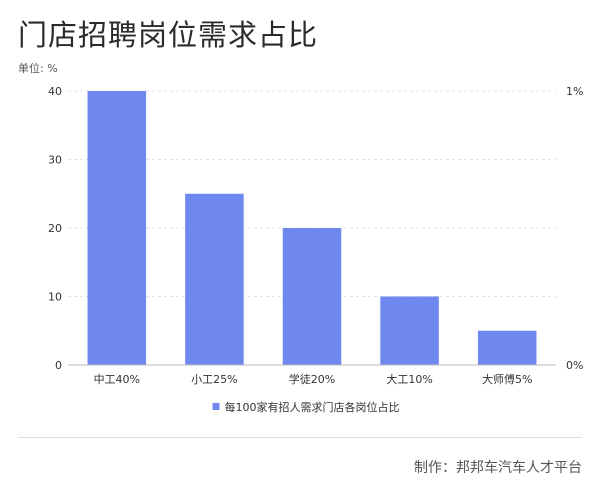 This screenshot has height=493, width=600. What do you see at coordinates (574, 365) in the screenshot?
I see `y2-tick-label: 0%` at bounding box center [574, 365].